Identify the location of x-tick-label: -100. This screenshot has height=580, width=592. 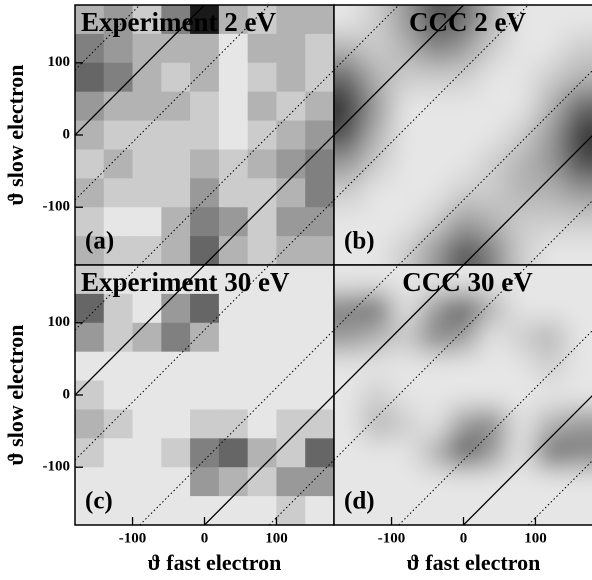
(392, 538).